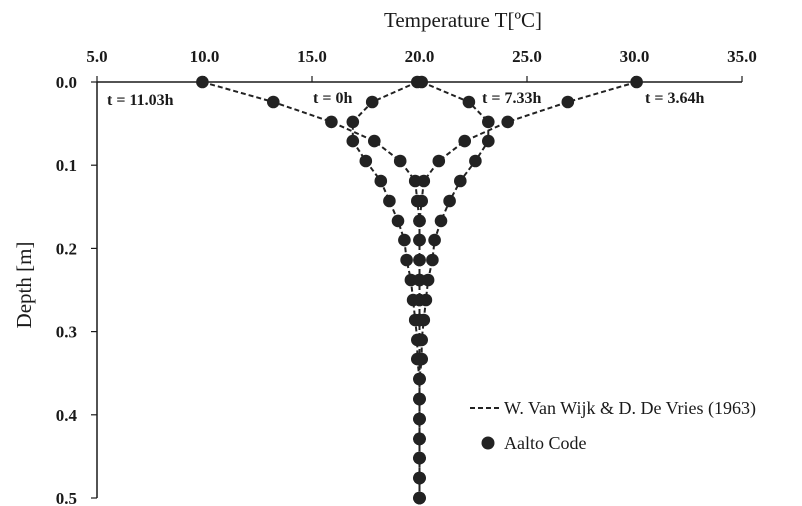 The width and height of the screenshot is (802, 506). What do you see at coordinates (332, 98) in the screenshot?
I see `curve-label: t = 0h` at bounding box center [332, 98].